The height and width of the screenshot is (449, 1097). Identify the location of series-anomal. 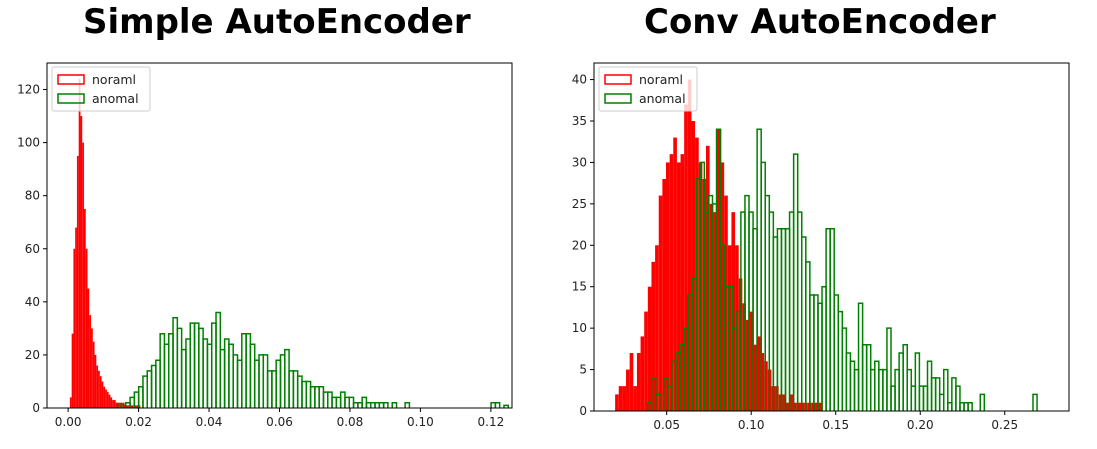
(313, 359).